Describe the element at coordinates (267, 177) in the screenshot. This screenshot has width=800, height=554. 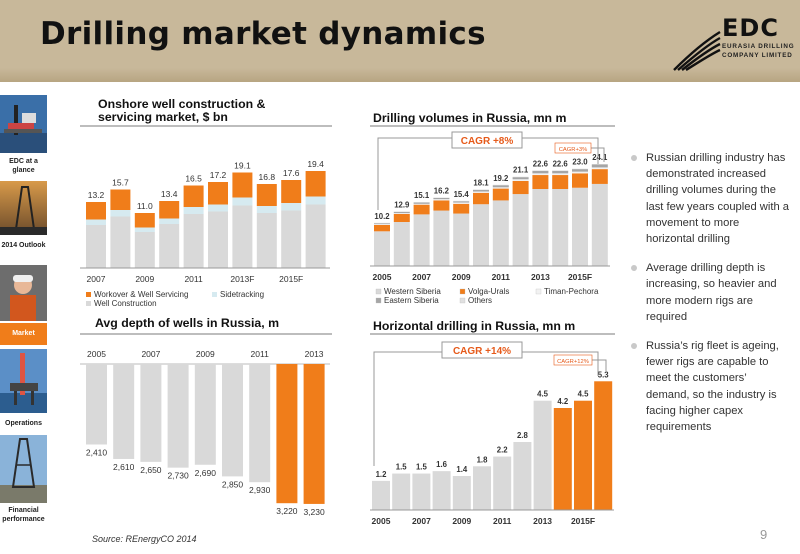
I see `data-label: 16.8` at that location.